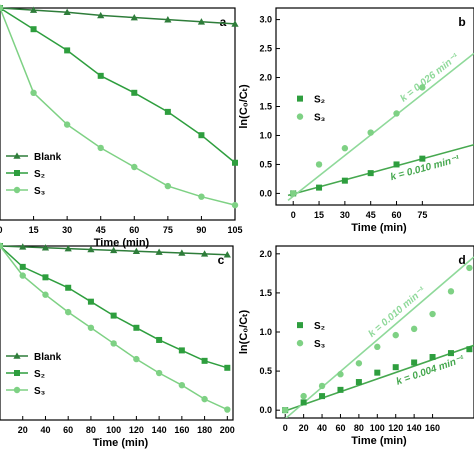 This screenshot has height=474, width=474. What do you see at coordinates (414, 428) in the screenshot?
I see `x-tick-label: 140` at bounding box center [414, 428].